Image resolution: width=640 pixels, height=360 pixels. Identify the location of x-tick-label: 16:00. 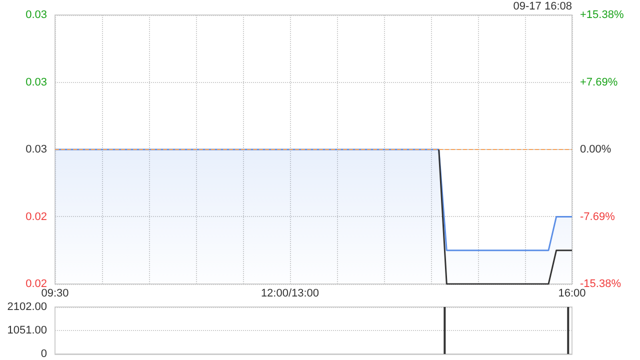
(572, 294).